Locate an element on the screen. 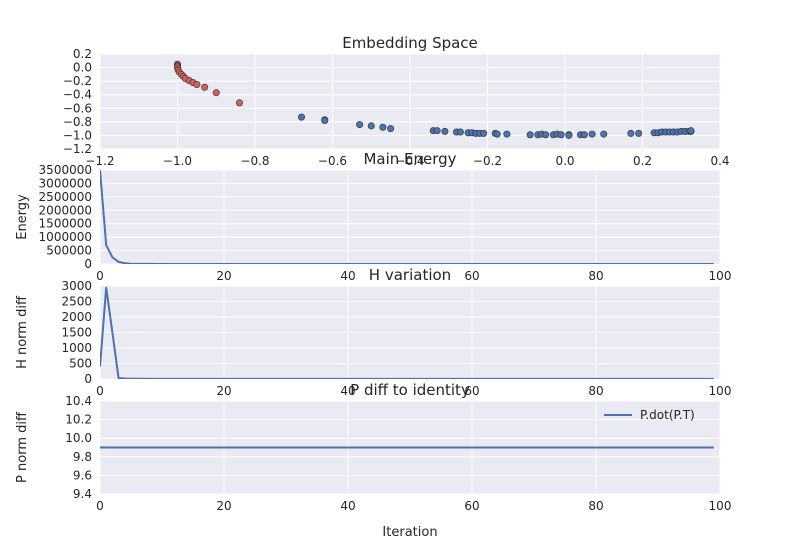 The image size is (800, 550). x-tick-label: 0.4 is located at coordinates (719, 161).